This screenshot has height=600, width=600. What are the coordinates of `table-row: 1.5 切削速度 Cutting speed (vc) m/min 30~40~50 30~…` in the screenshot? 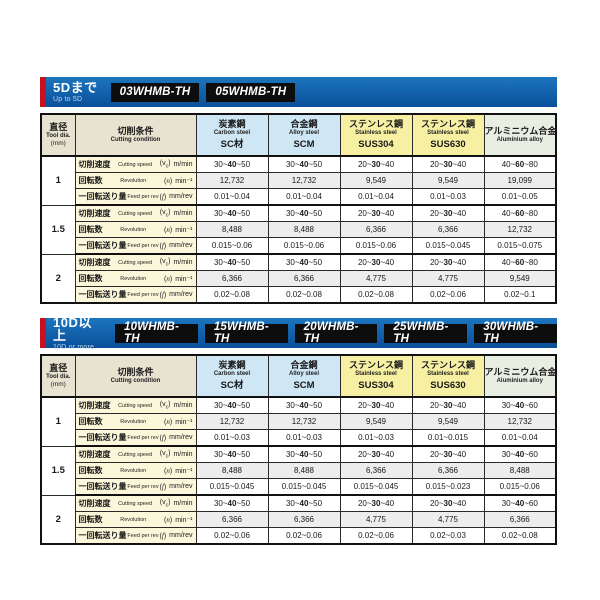 It's located at (298, 229).